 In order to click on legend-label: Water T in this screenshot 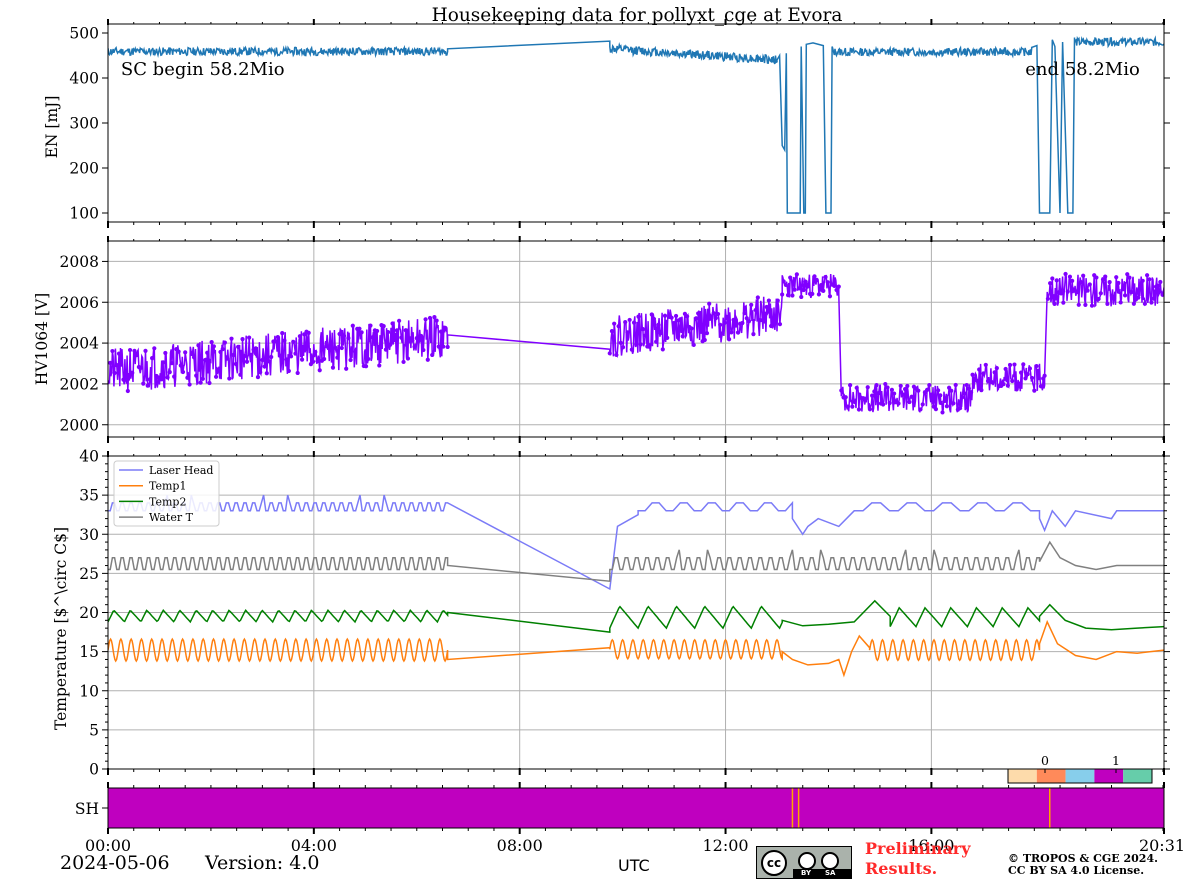, I will do `click(171, 517)`.